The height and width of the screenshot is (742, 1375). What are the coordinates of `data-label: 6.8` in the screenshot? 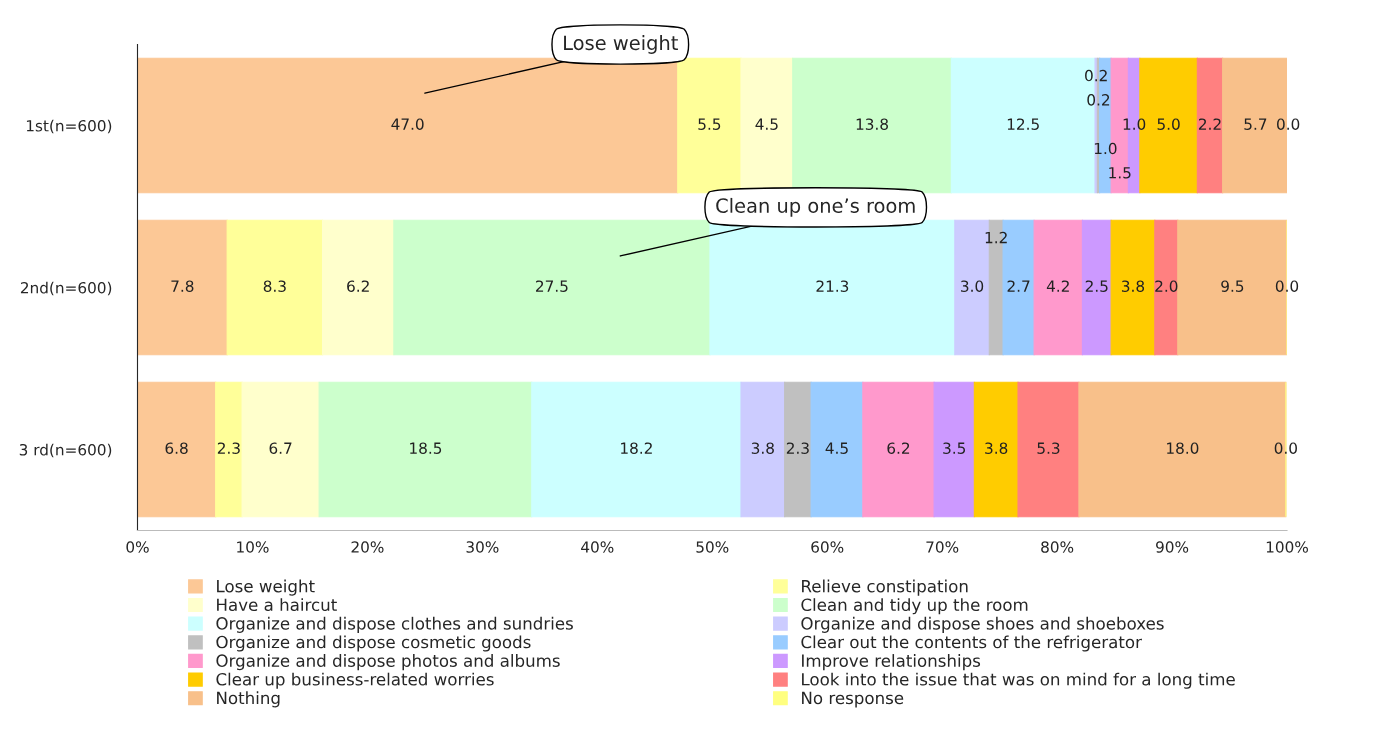 It's located at (176, 448).